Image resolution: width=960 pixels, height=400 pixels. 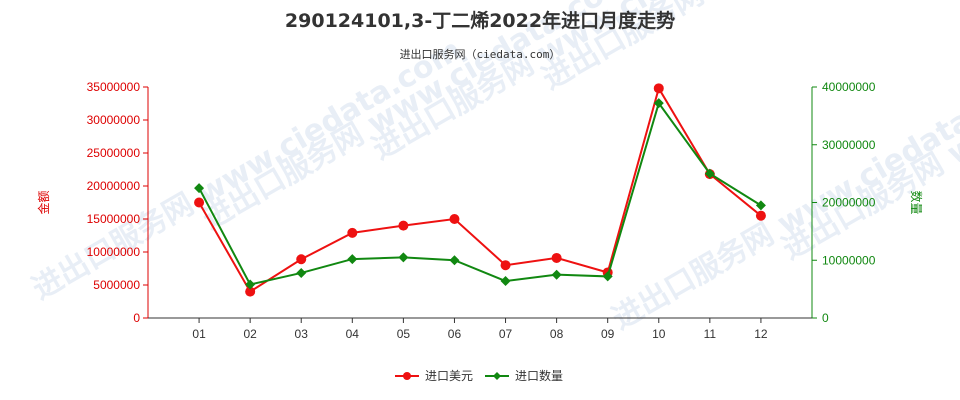 What do you see at coordinates (250, 334) in the screenshot?
I see `x-tick-label: 02` at bounding box center [250, 334].